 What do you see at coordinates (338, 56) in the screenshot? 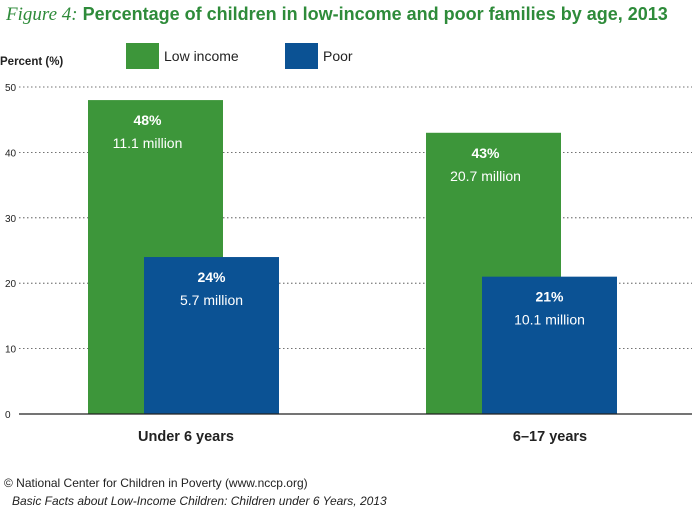
I see `legend-label: Poor` at bounding box center [338, 56].